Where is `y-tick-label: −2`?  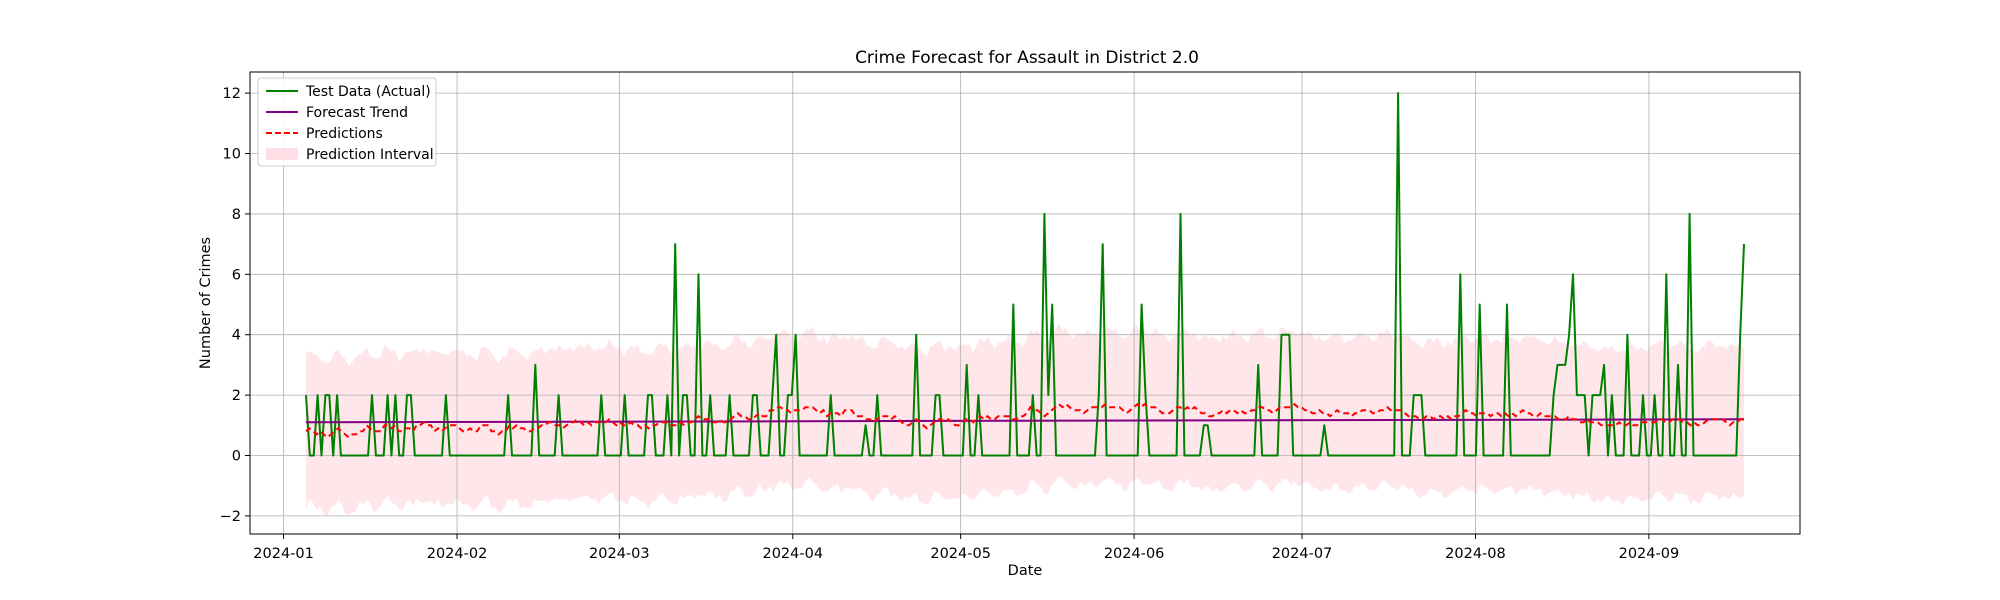 y-tick-label: −2 is located at coordinates (230, 517).